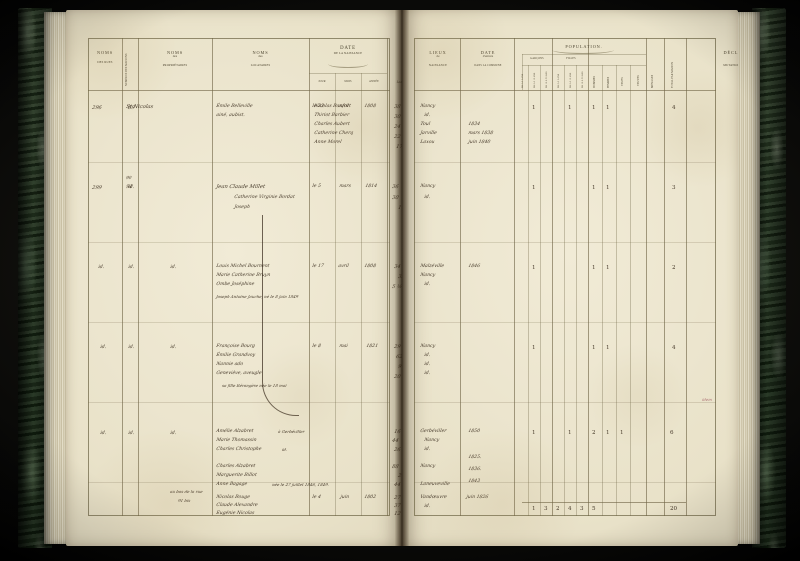  Describe the element at coordinates (348, 73) in the screenshot. I see `date-subheader-rule` at that location.